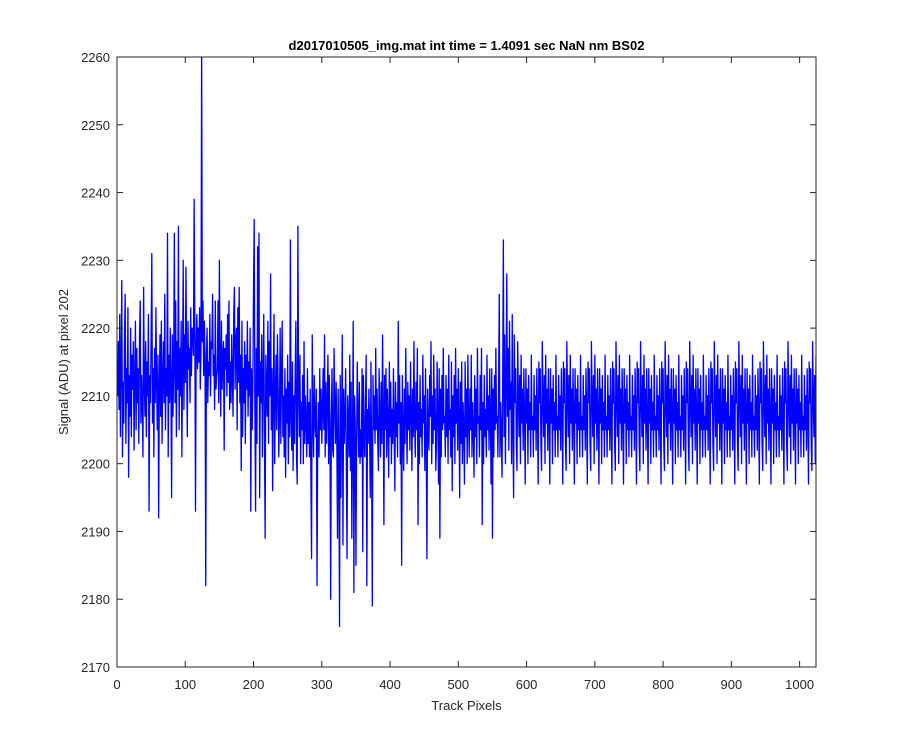  What do you see at coordinates (254, 684) in the screenshot?
I see `x-tick-label: 200` at bounding box center [254, 684].